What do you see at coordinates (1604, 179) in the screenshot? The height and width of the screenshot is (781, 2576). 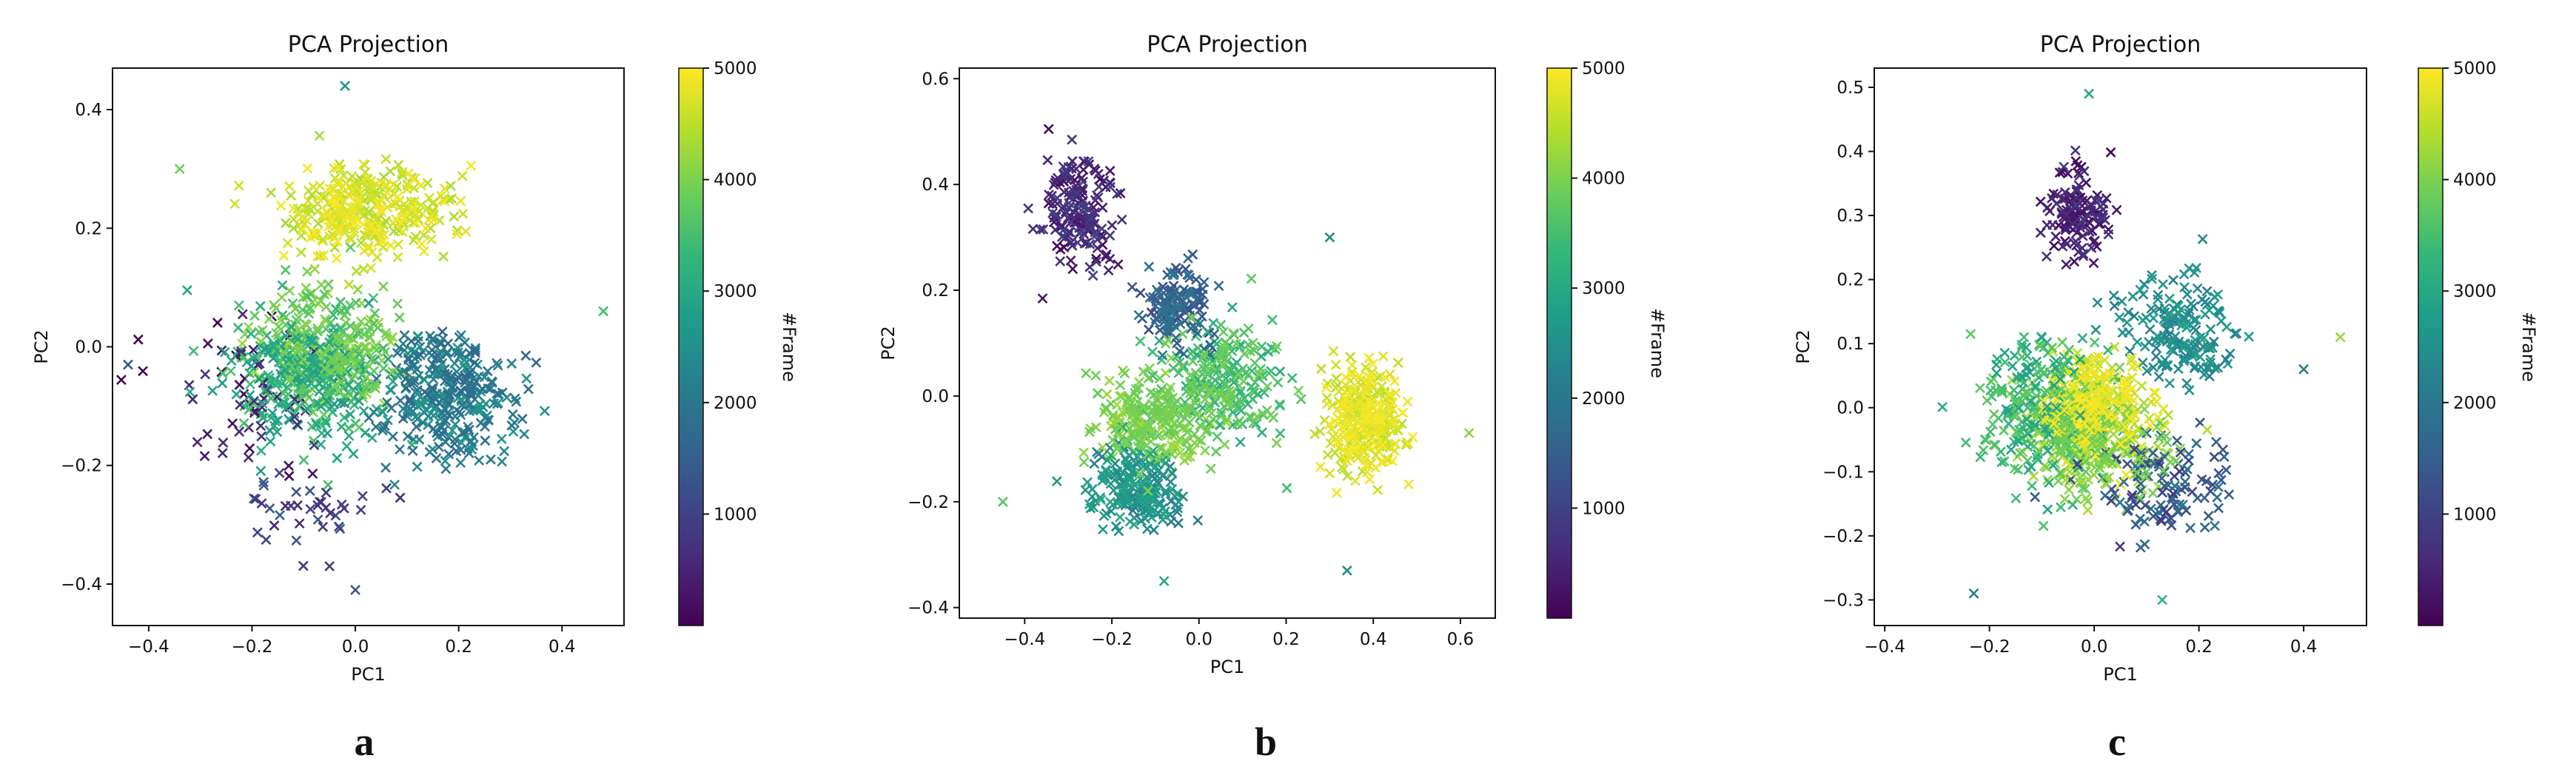 I see `colorbar-tick-label: 4000` at bounding box center [1604, 179].